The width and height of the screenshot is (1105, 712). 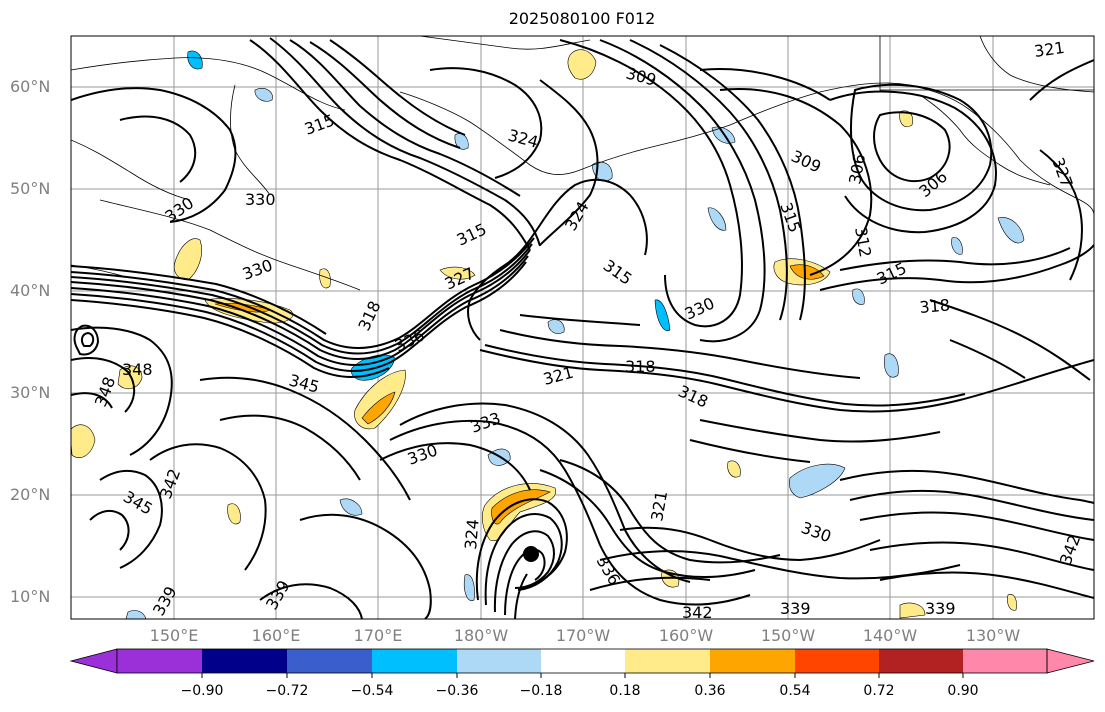 I want to click on cyclone-center-marker, so click(x=531, y=554).